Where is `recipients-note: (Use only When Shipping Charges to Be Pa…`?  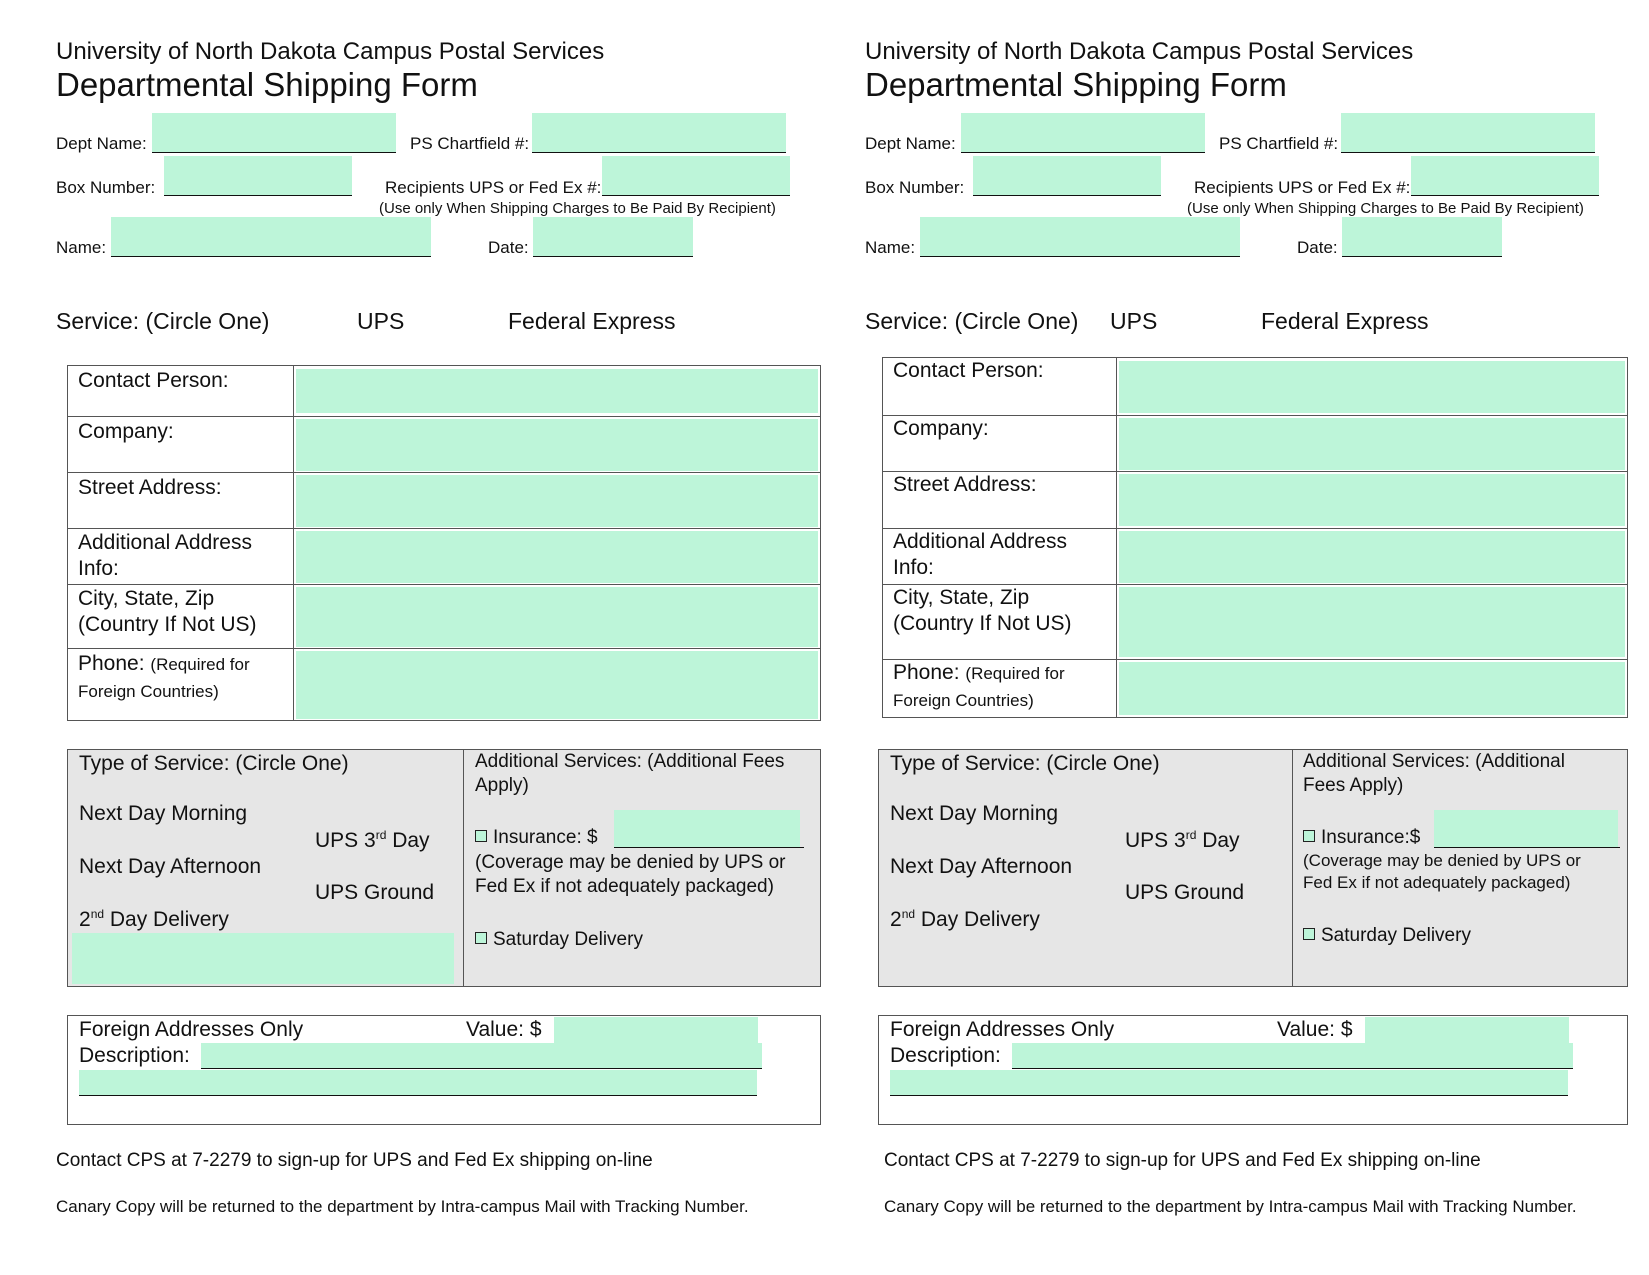 recipients-note: (Use only When Shipping Charges to Be Pa… is located at coordinates (577, 208).